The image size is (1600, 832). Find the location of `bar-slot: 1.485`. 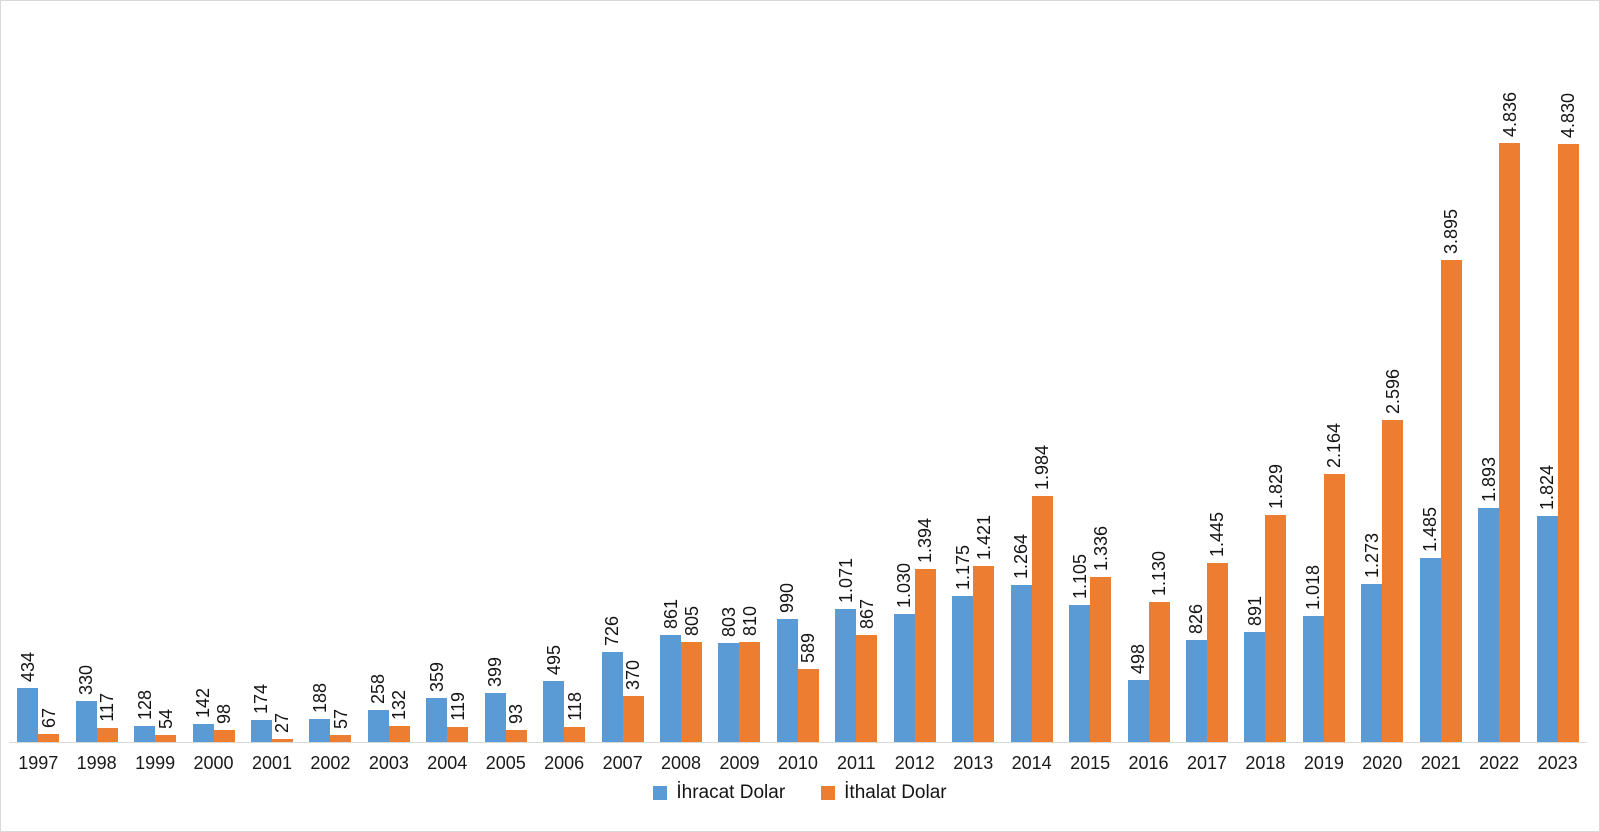

bar-slot: 1.485 is located at coordinates (1430, 371).